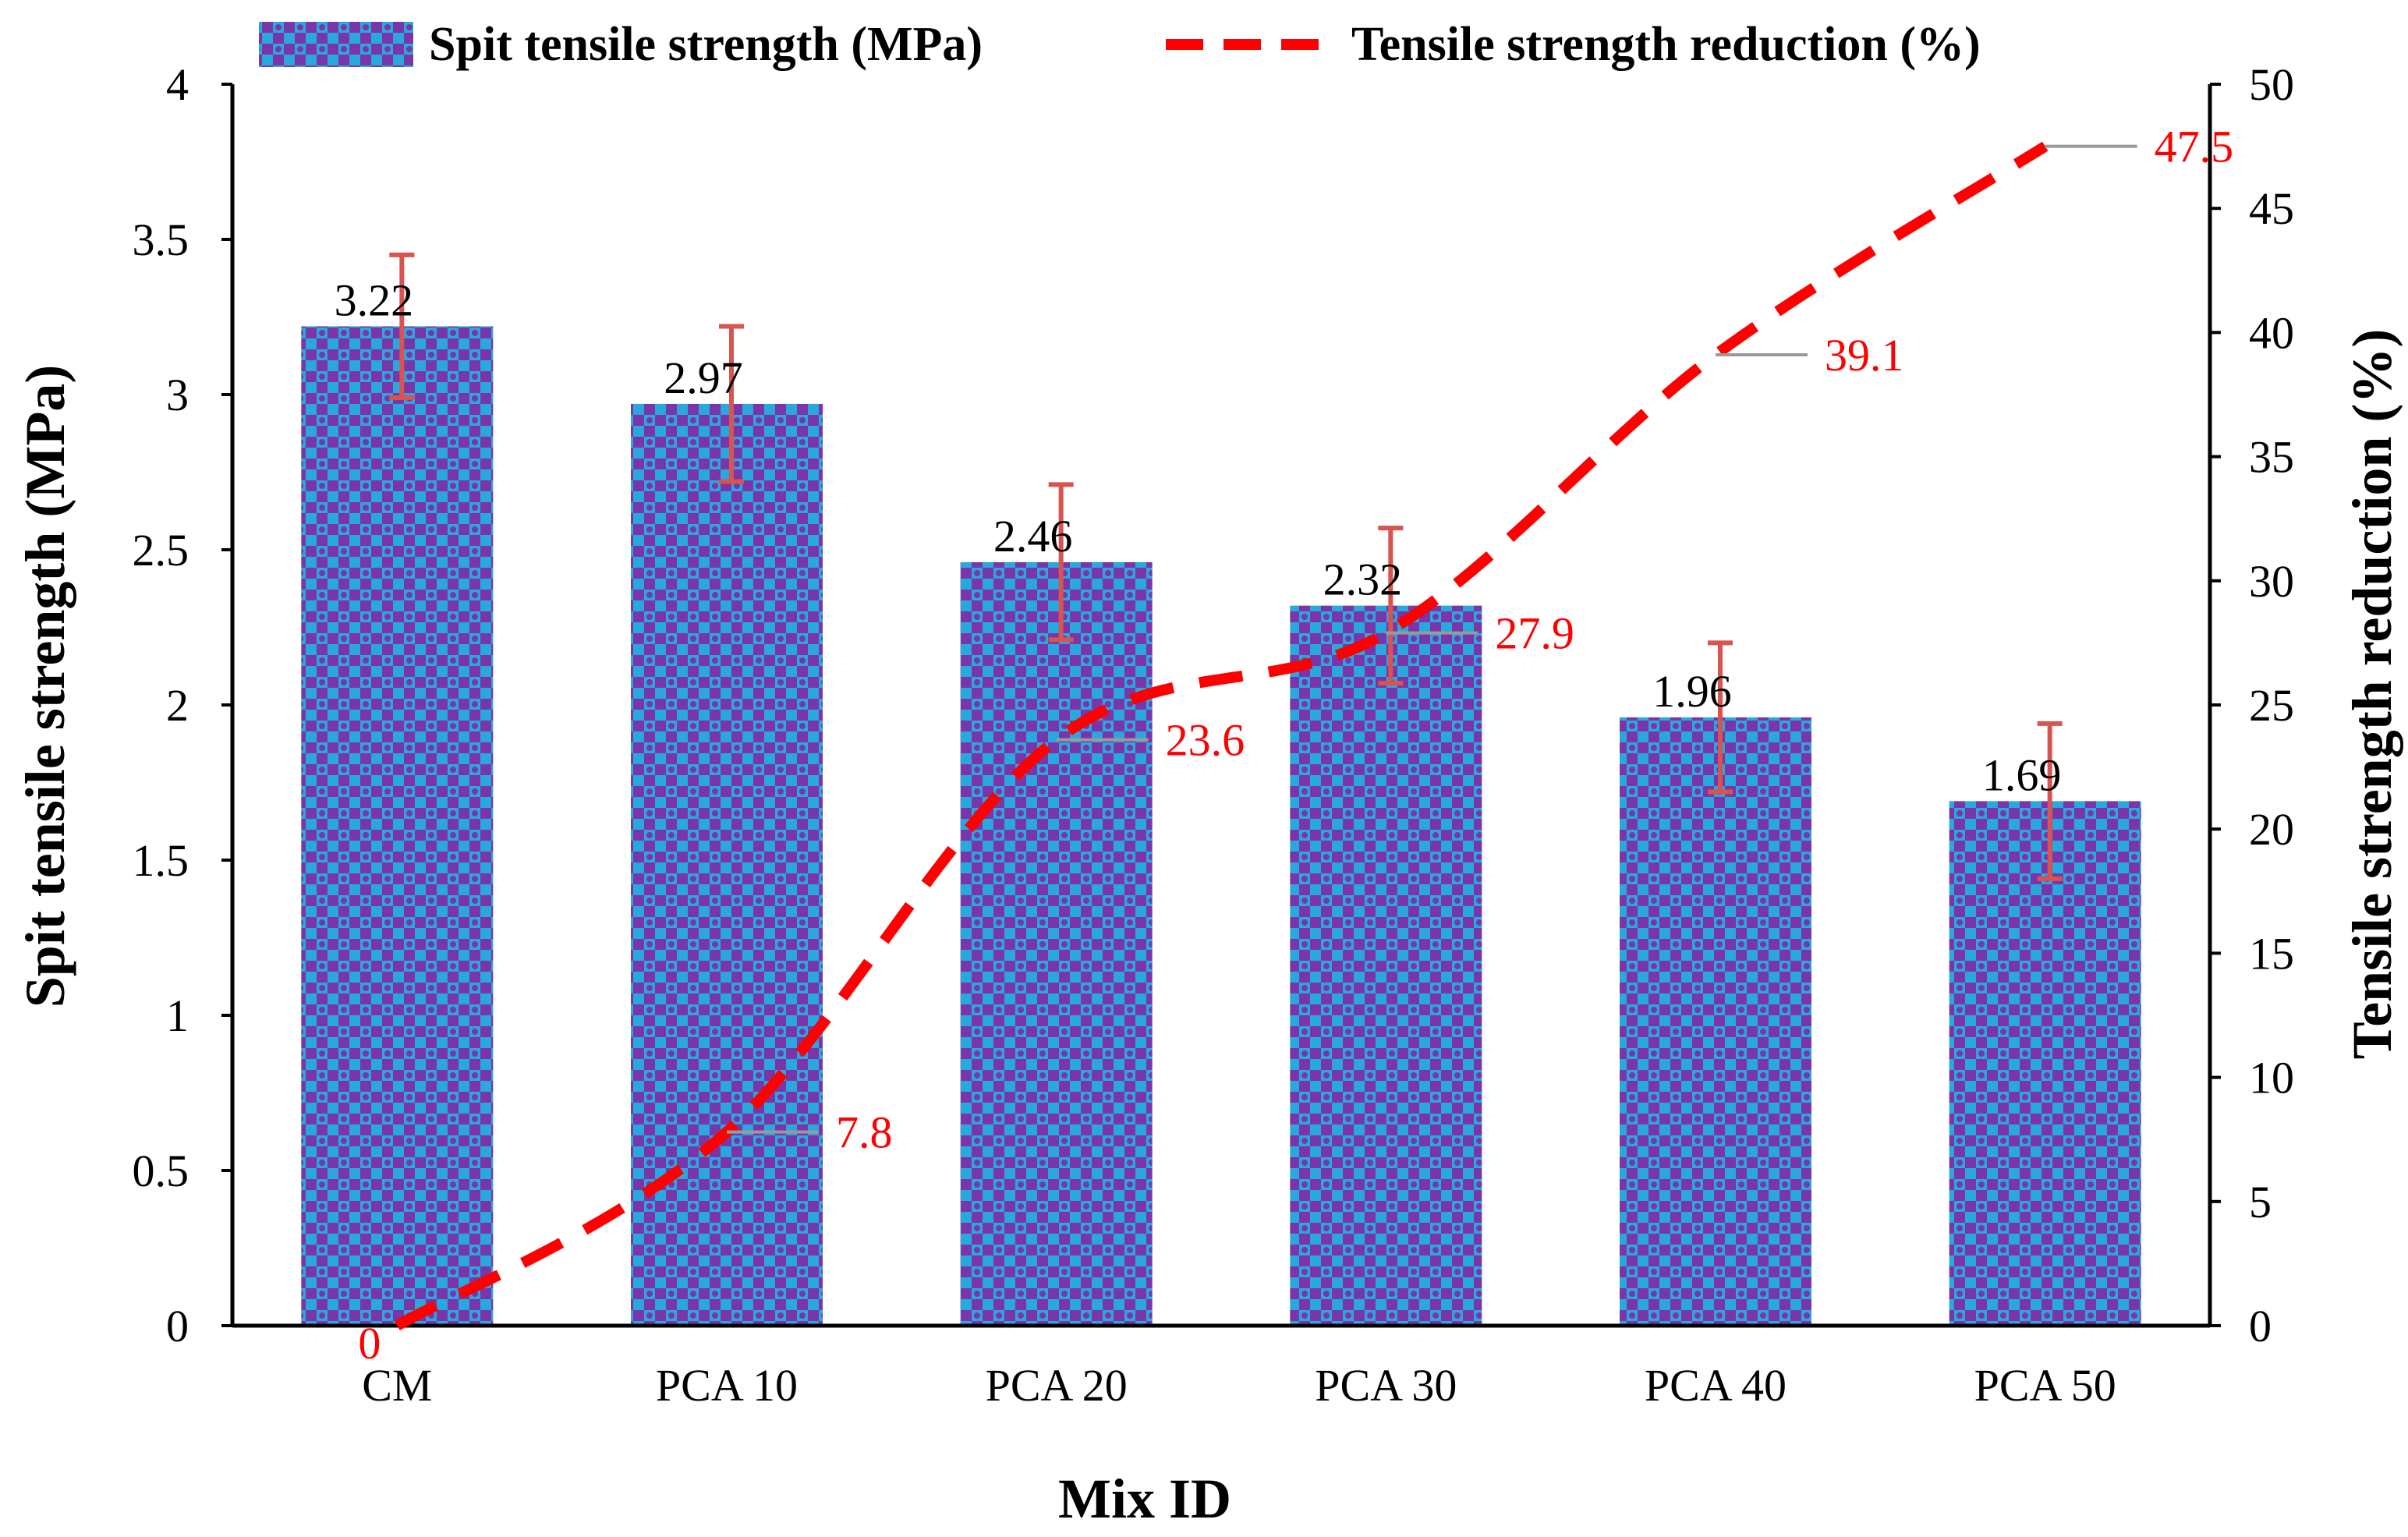 The width and height of the screenshot is (2408, 1537). What do you see at coordinates (2372, 694) in the screenshot?
I see `y2-axis-title: Tensile strength reduction (%)` at bounding box center [2372, 694].